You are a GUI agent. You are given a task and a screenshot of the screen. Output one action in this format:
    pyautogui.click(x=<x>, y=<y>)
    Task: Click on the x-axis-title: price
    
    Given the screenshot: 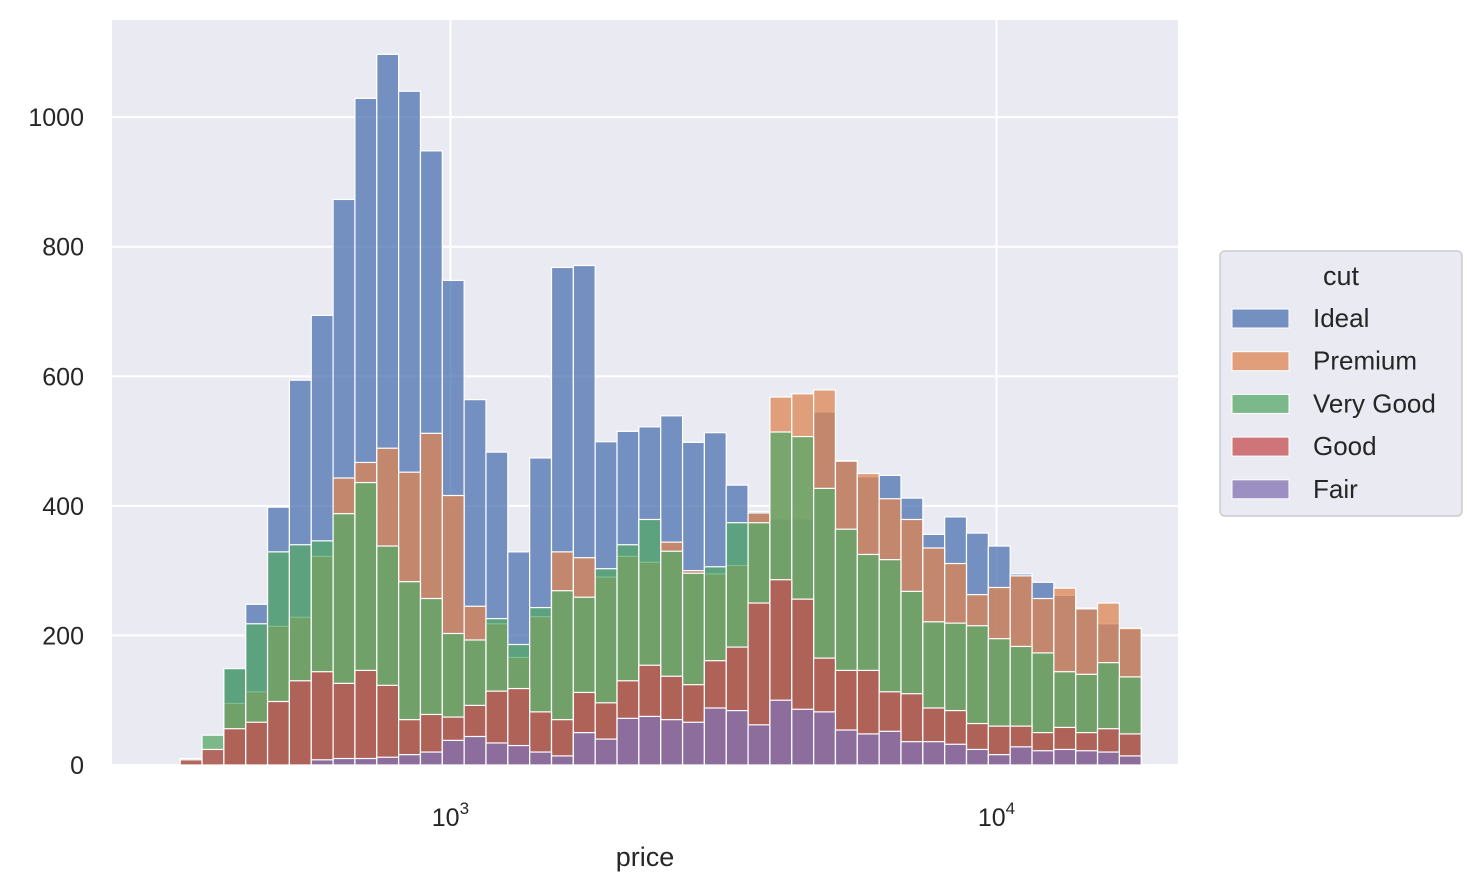 What is the action you would take?
    pyautogui.click(x=645, y=857)
    